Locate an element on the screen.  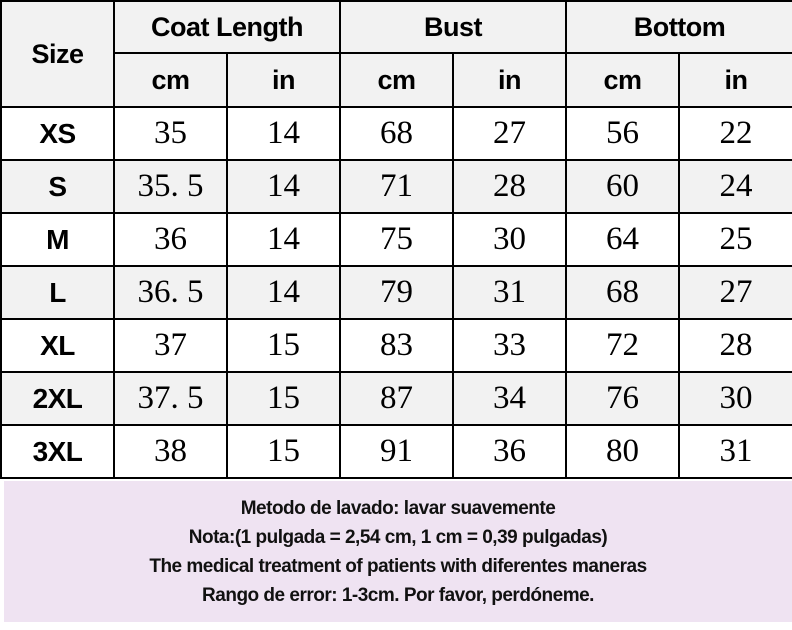
table-row-xl: XL 37 15 83 33 72 28 is located at coordinates (396, 345).